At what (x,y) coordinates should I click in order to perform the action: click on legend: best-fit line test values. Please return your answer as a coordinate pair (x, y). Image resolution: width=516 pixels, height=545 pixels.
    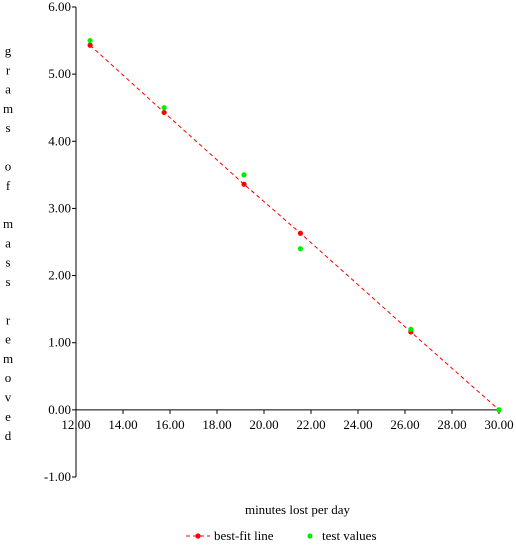
    Looking at the image, I should click on (281, 535).